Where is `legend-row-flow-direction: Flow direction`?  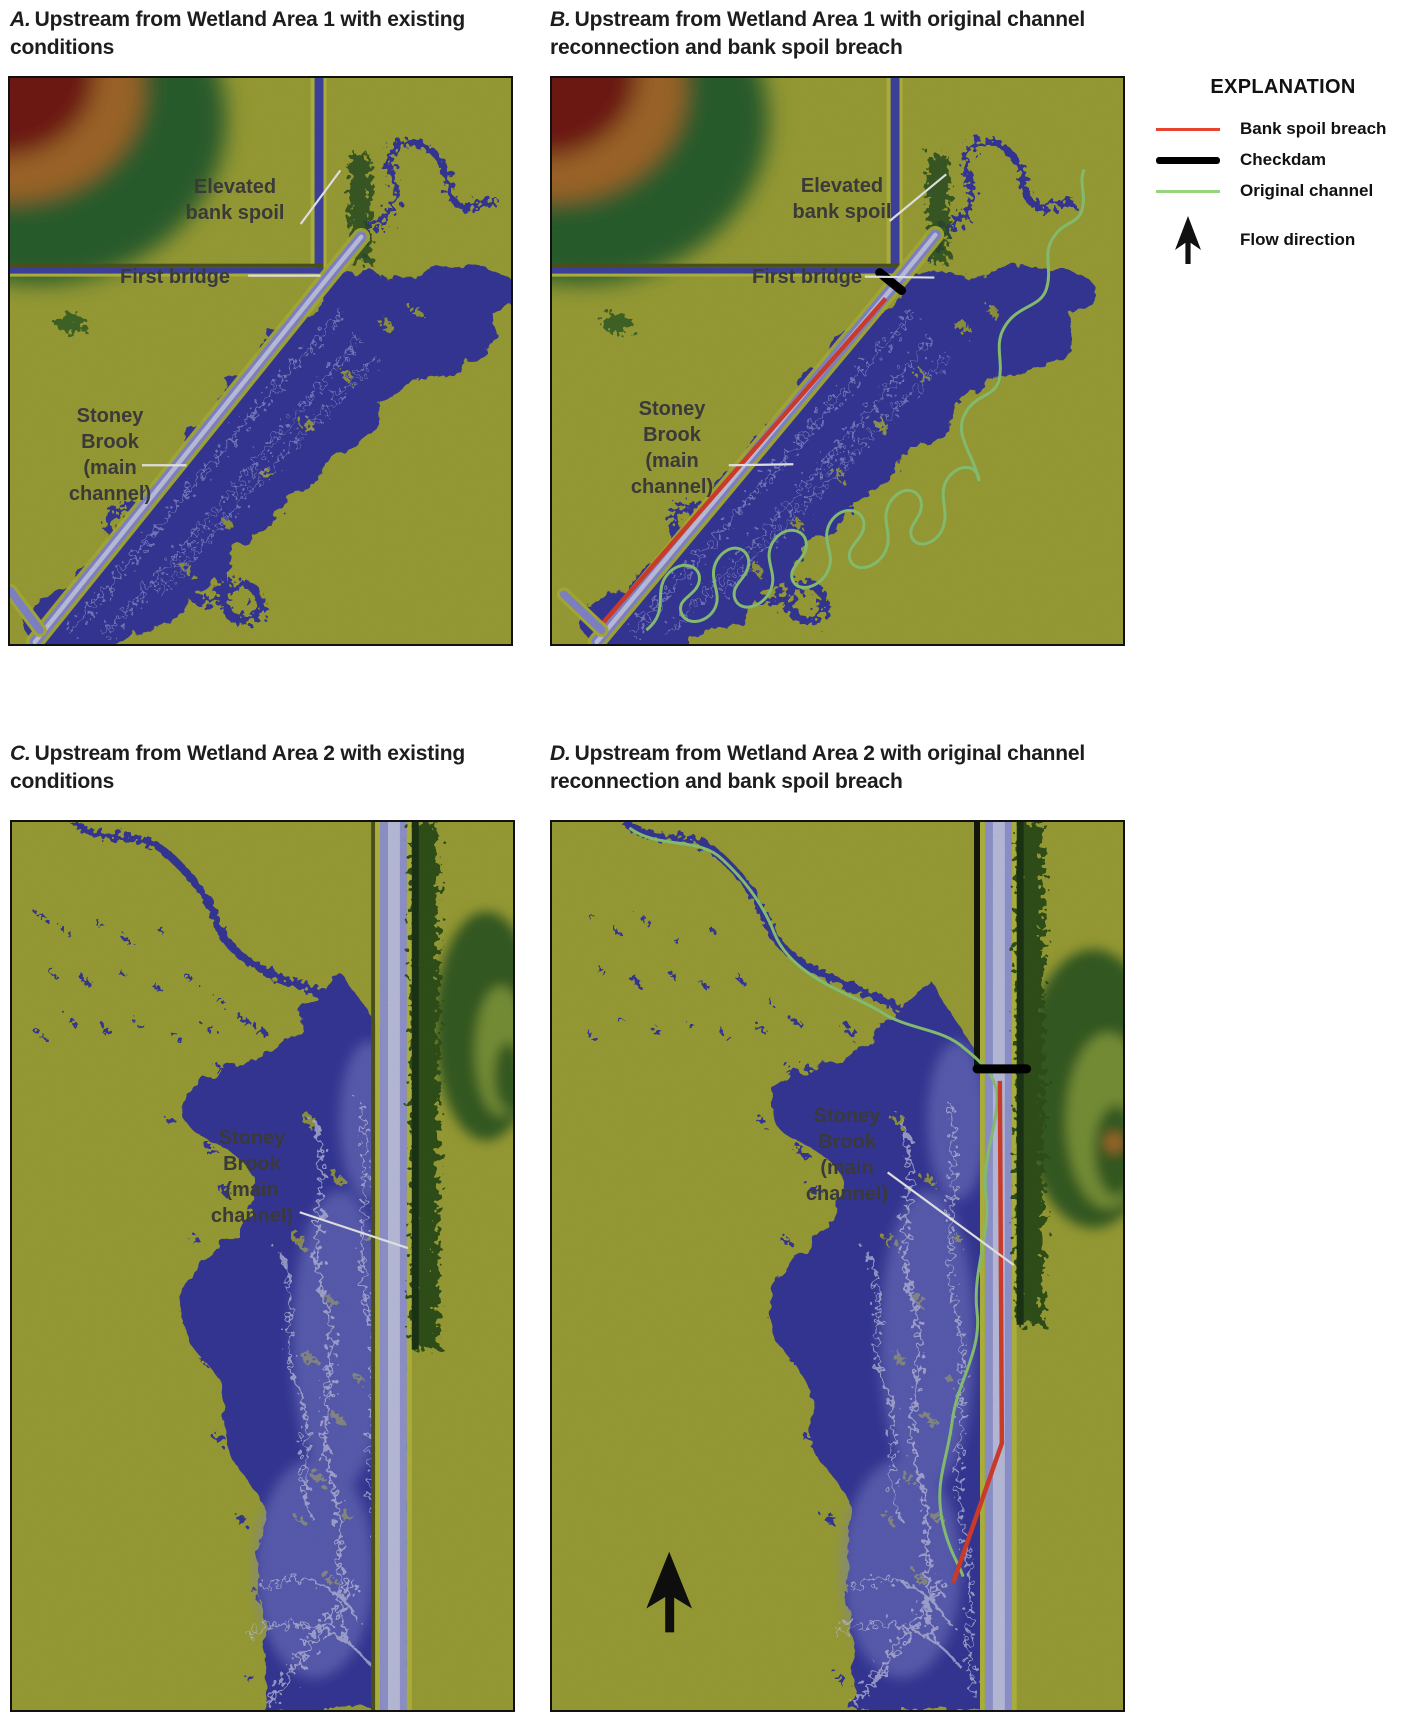
legend-row-flow-direction: Flow direction is located at coordinates (1283, 240).